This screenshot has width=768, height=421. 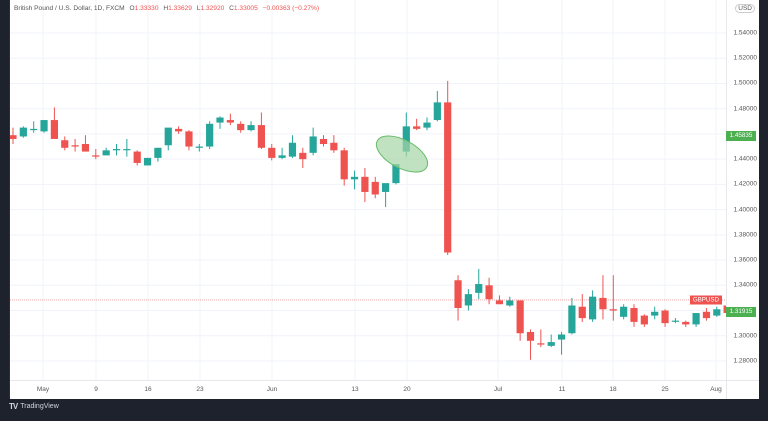 I want to click on price-tick: 1.54000, so click(x=745, y=33).